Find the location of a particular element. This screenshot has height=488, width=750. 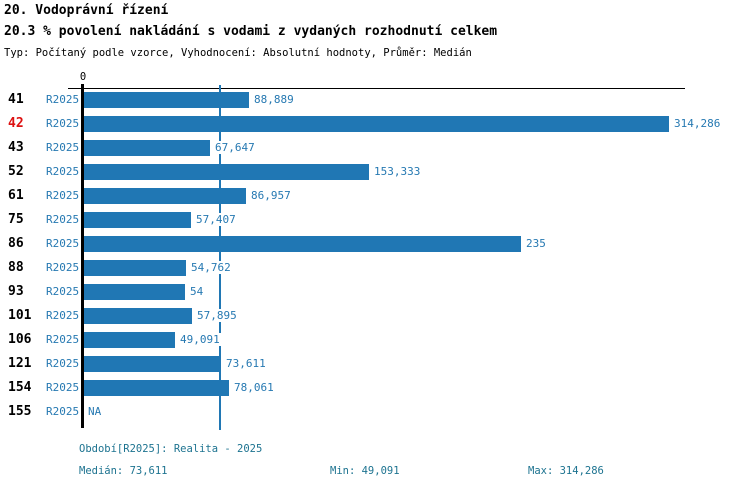

bar-value-label: 235 is located at coordinates (536, 243).